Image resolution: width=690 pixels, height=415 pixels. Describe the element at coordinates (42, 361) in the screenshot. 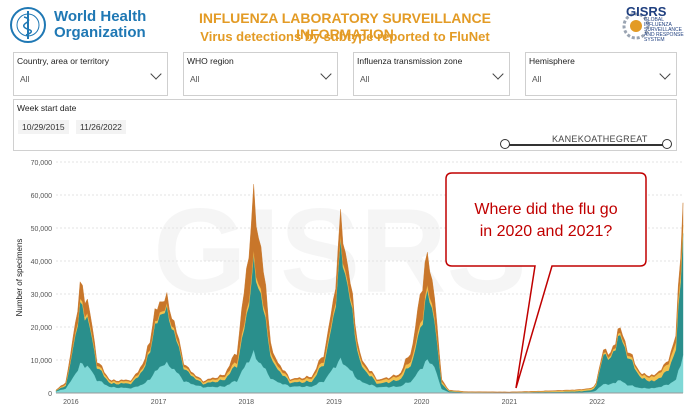

I see `y-tick-label: 10,000` at that location.